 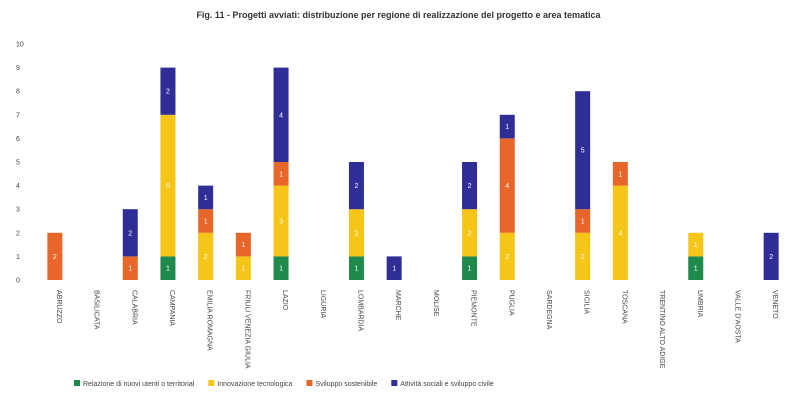 I want to click on x-tick-label: CALABRIA, so click(x=133, y=307).